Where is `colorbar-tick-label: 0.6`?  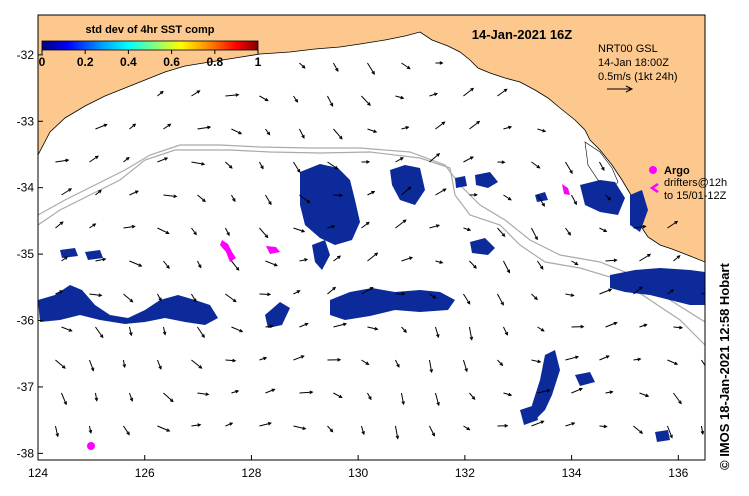
colorbar-tick-label: 0.6 is located at coordinates (171, 62).